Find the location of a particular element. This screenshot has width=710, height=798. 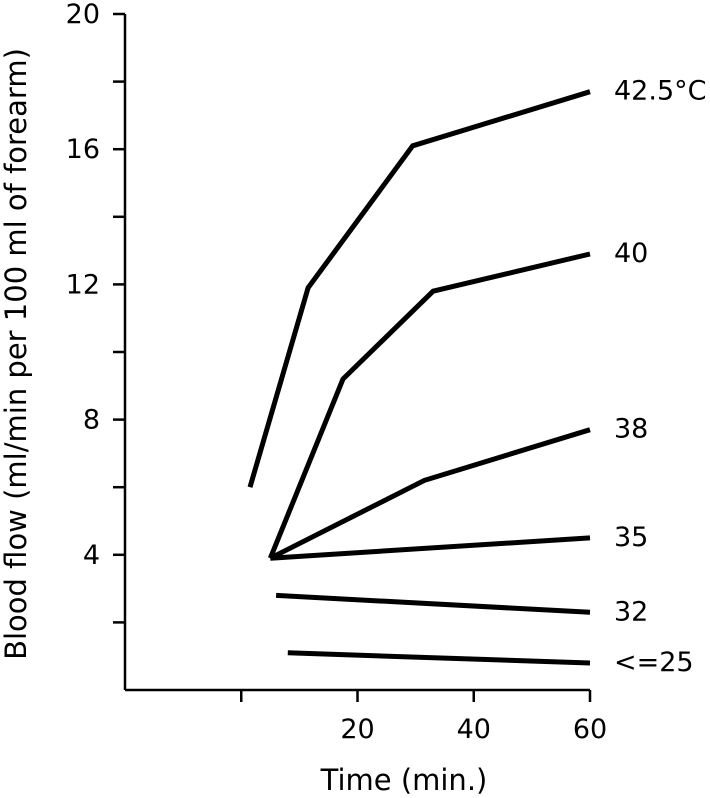

series-label: 32 is located at coordinates (631, 611).